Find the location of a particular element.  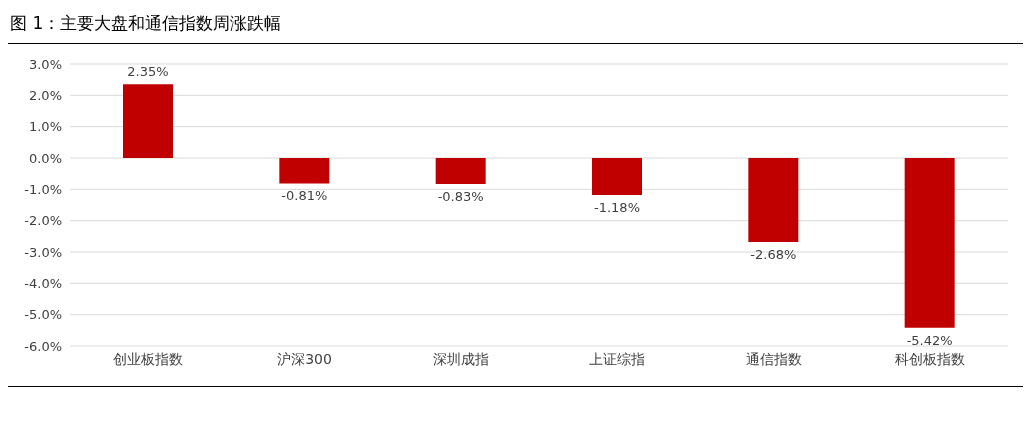

y-tick-label: -5.0% is located at coordinates (43, 315).